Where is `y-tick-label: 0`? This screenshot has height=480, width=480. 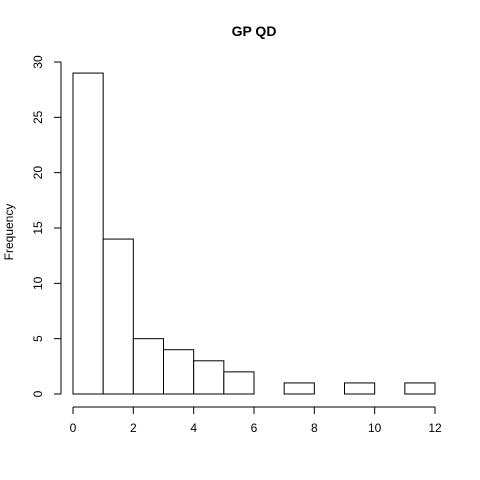 y-tick-label: 0 is located at coordinates (38, 393).